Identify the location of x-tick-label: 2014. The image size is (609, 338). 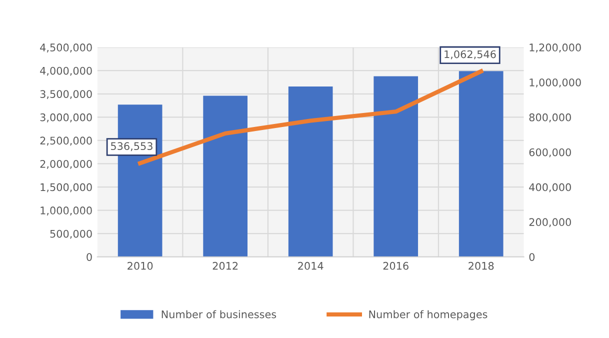
(311, 266).